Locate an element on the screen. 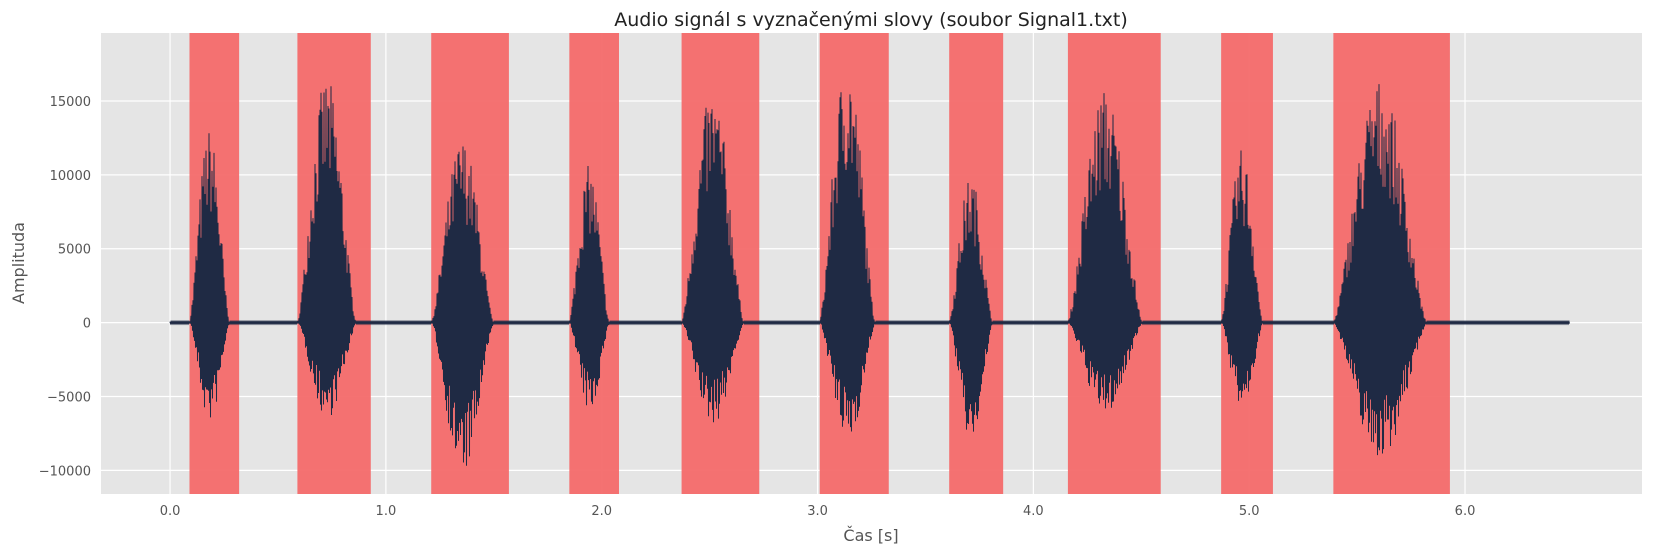 The image size is (1658, 554). y-tick-labels: −10000 −5000 0 5000 10000 15000 is located at coordinates (65, 287).